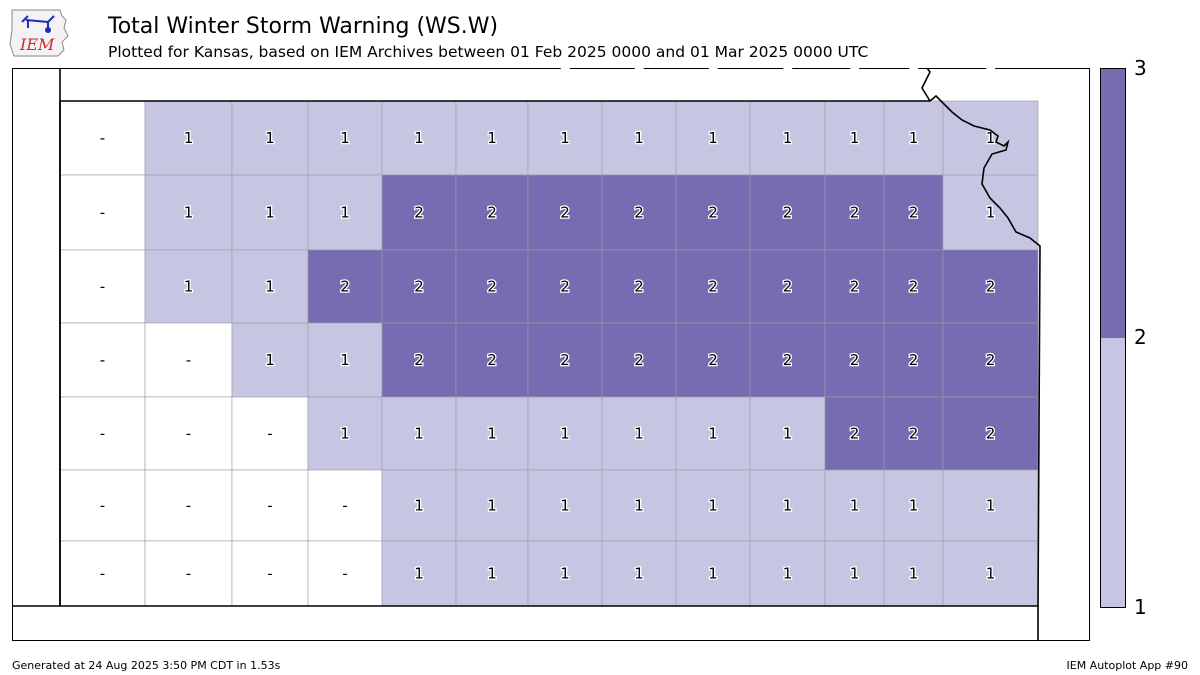 The image size is (1200, 675). Describe the element at coordinates (303, 26) in the screenshot. I see `page-title: Total Winter Storm Warning (WS.W)` at that location.